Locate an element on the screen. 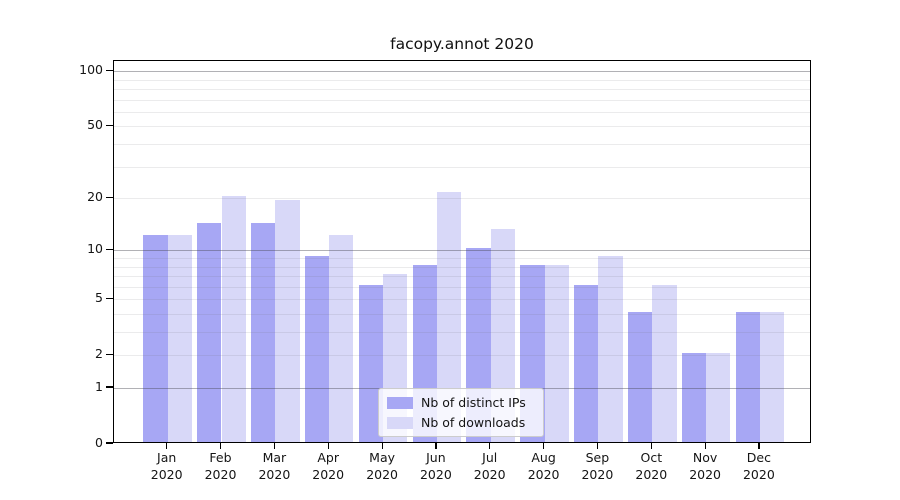 This screenshot has height=500, width=900. x-tick-mark-may is located at coordinates (382, 446).